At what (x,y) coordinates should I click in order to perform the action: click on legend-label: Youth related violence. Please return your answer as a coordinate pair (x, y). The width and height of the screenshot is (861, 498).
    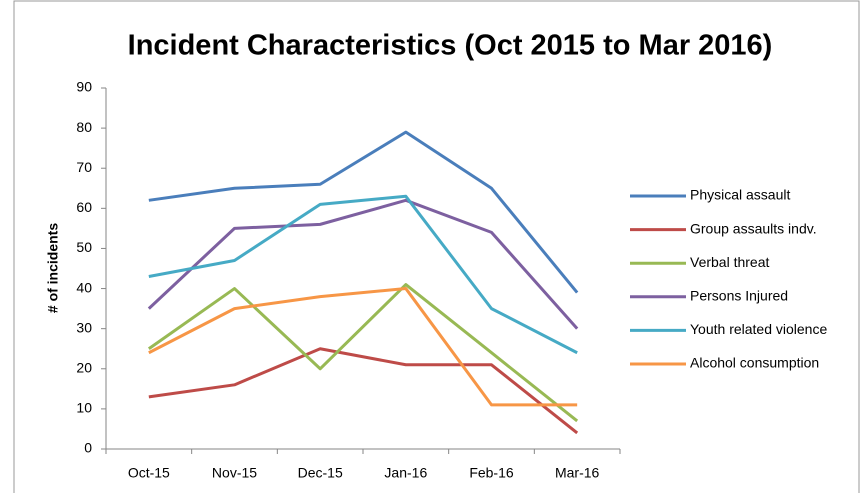
    Looking at the image, I should click on (758, 329).